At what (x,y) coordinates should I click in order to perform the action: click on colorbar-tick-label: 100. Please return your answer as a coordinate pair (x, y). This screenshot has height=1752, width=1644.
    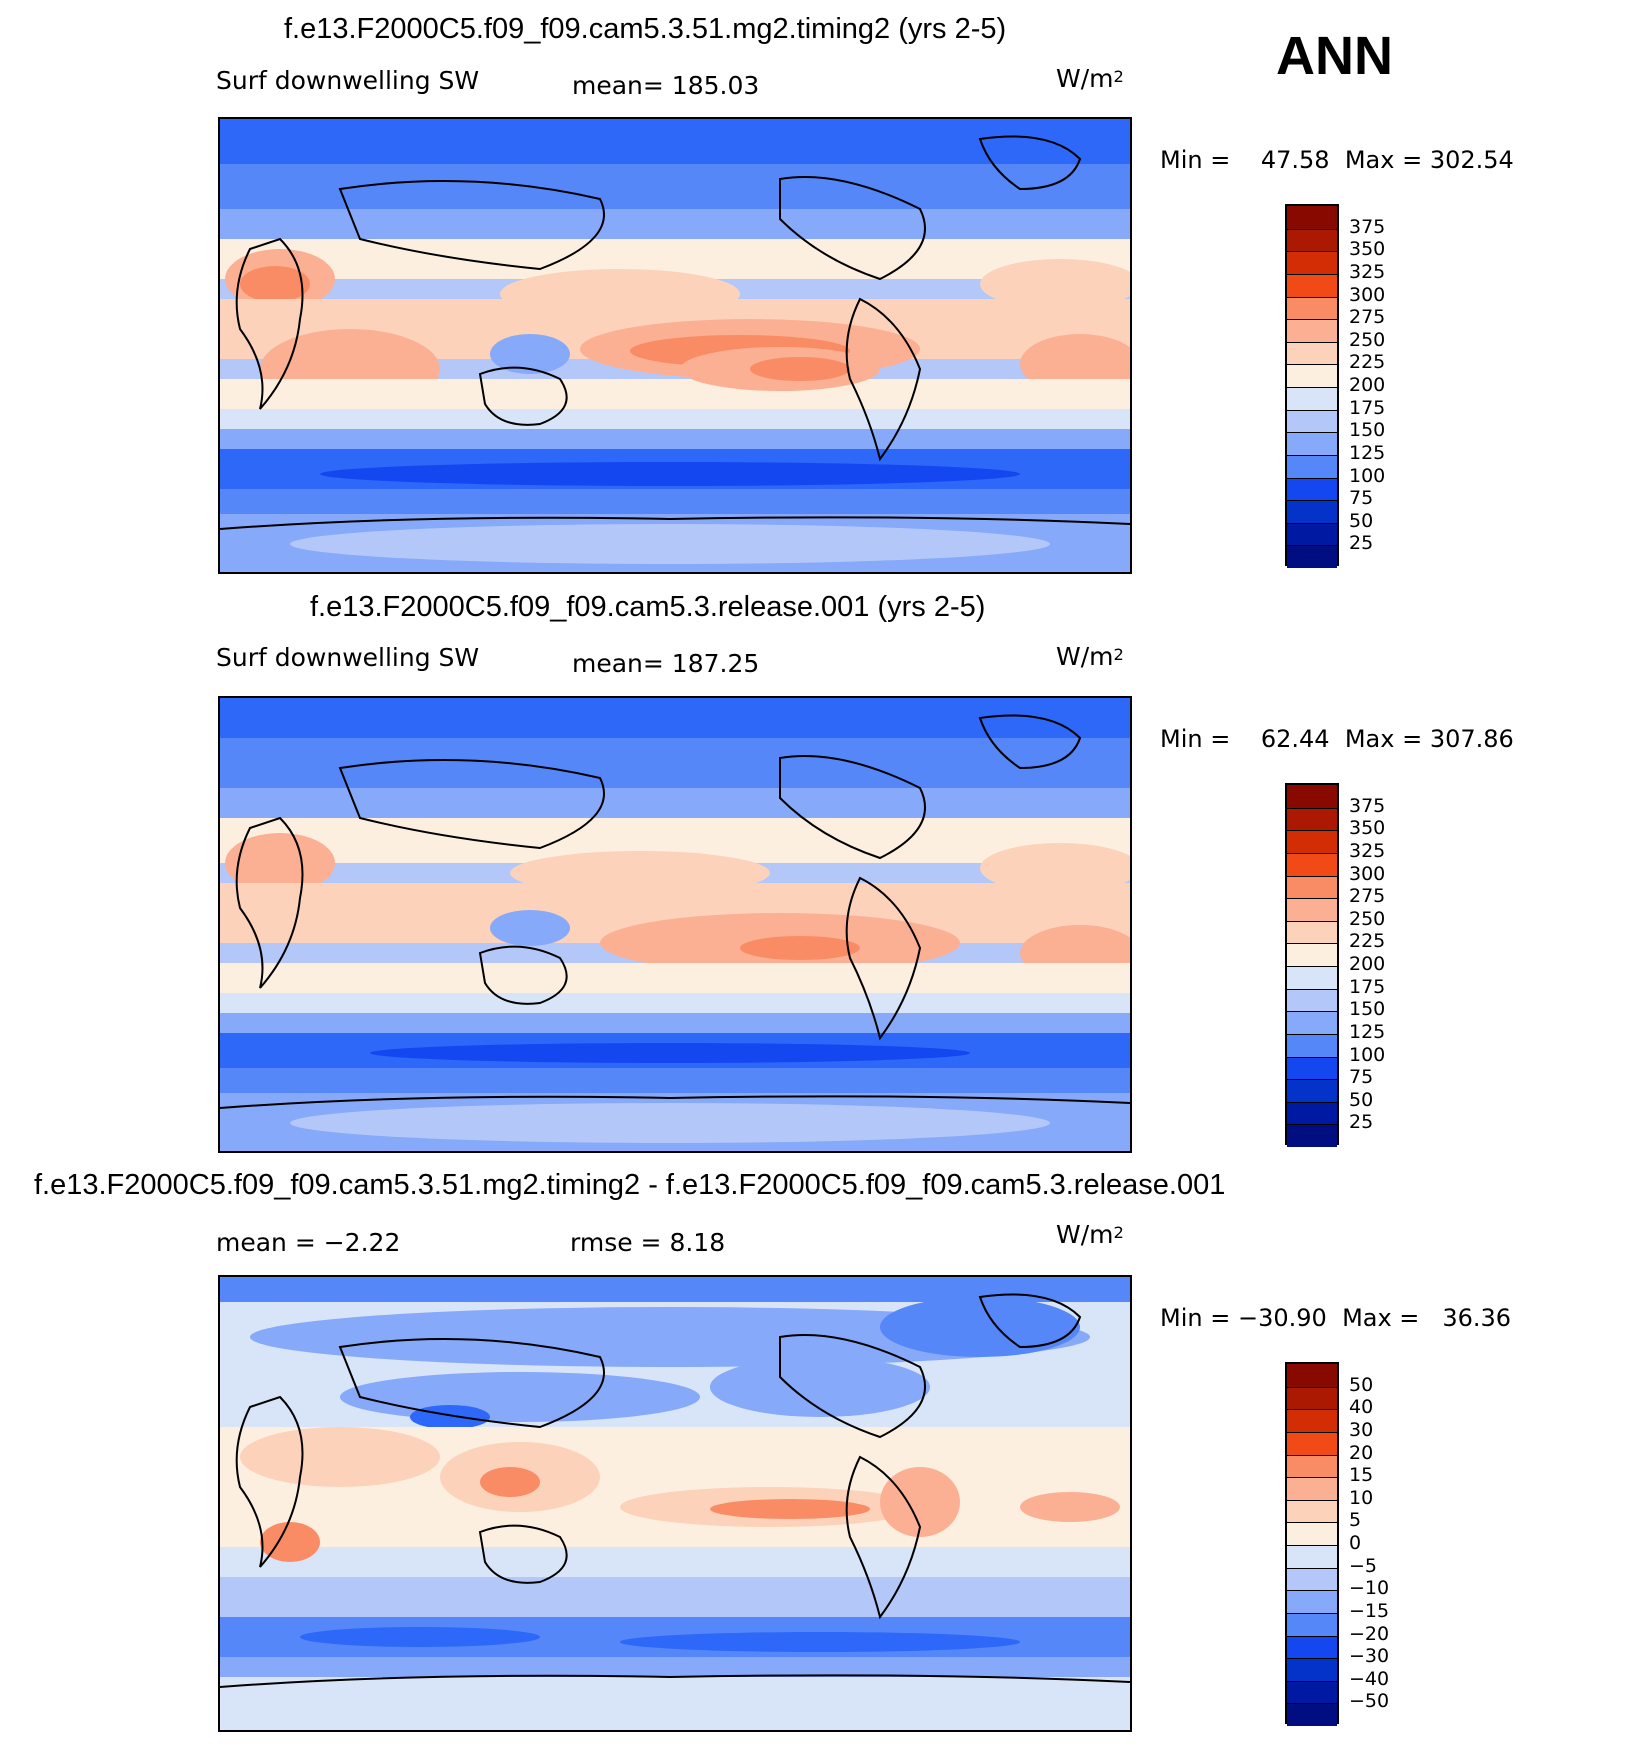
    Looking at the image, I should click on (1367, 1054).